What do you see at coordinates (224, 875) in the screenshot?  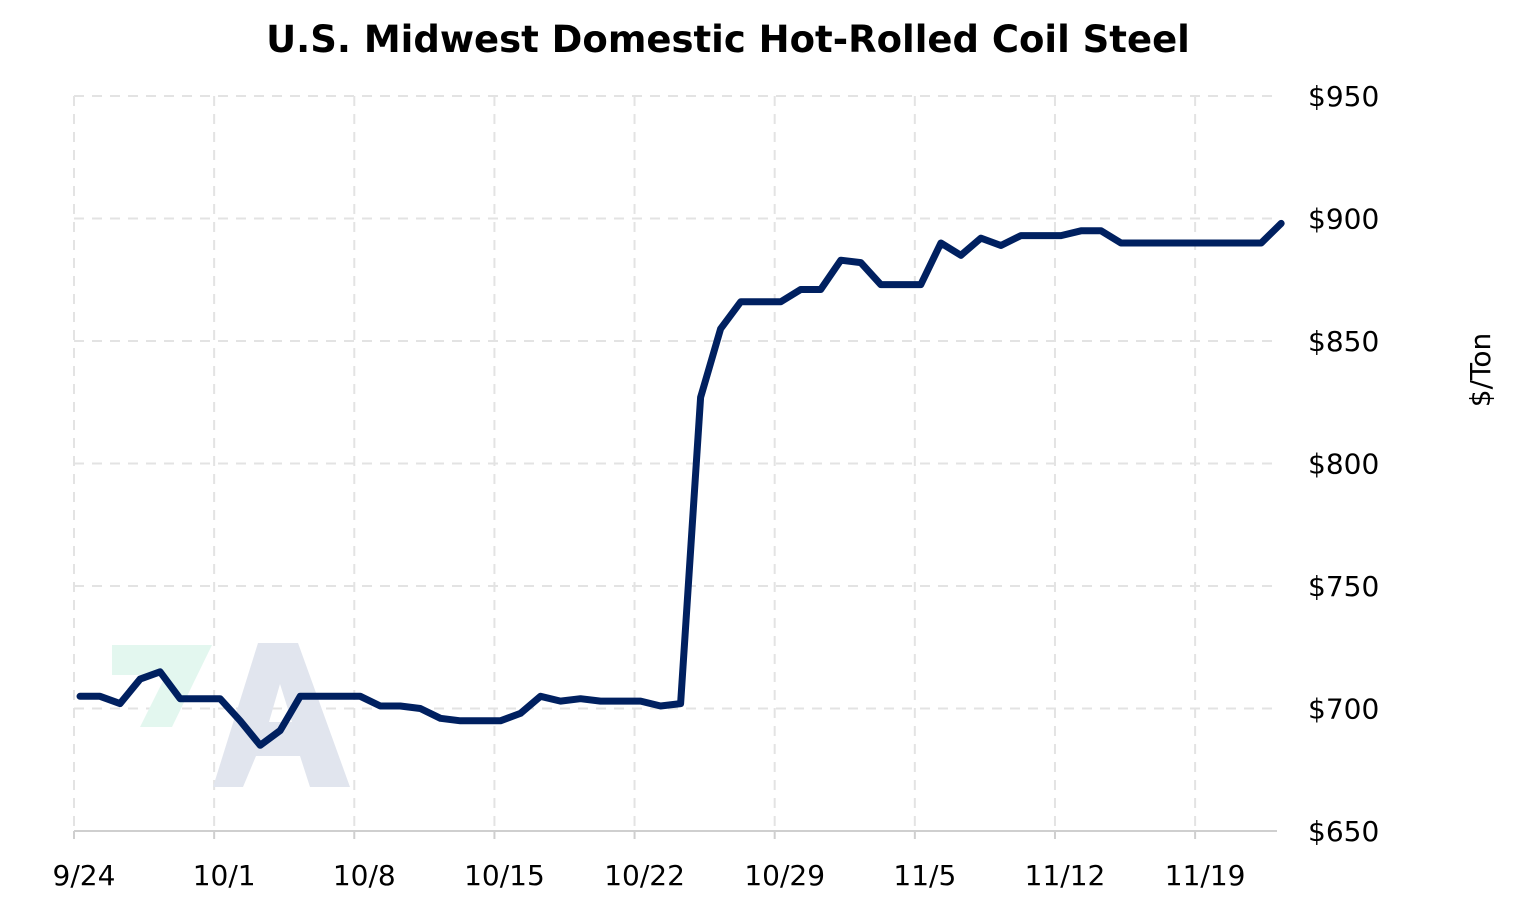 I see `x-tick-label: 10/1` at bounding box center [224, 875].